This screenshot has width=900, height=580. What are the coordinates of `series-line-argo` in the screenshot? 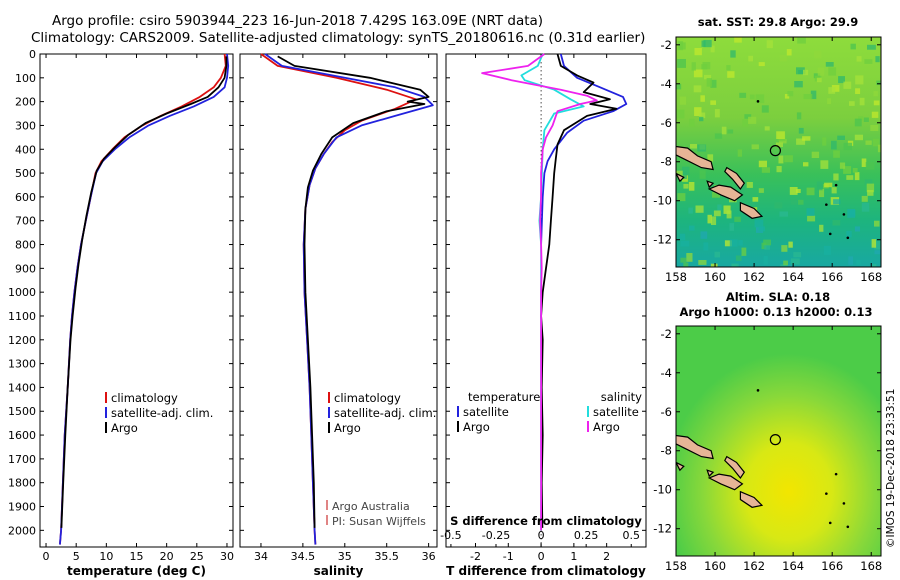 It's located at (353, 291).